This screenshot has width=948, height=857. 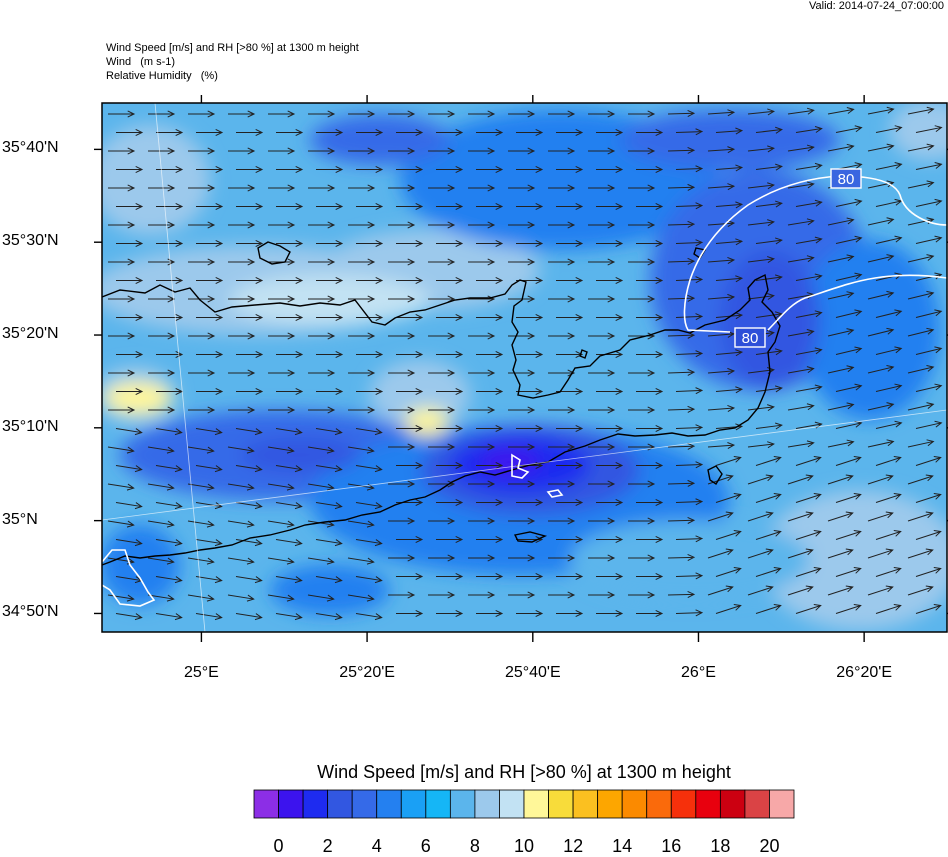 What do you see at coordinates (750, 337) in the screenshot?
I see `rh-contour-label-2: 80` at bounding box center [750, 337].